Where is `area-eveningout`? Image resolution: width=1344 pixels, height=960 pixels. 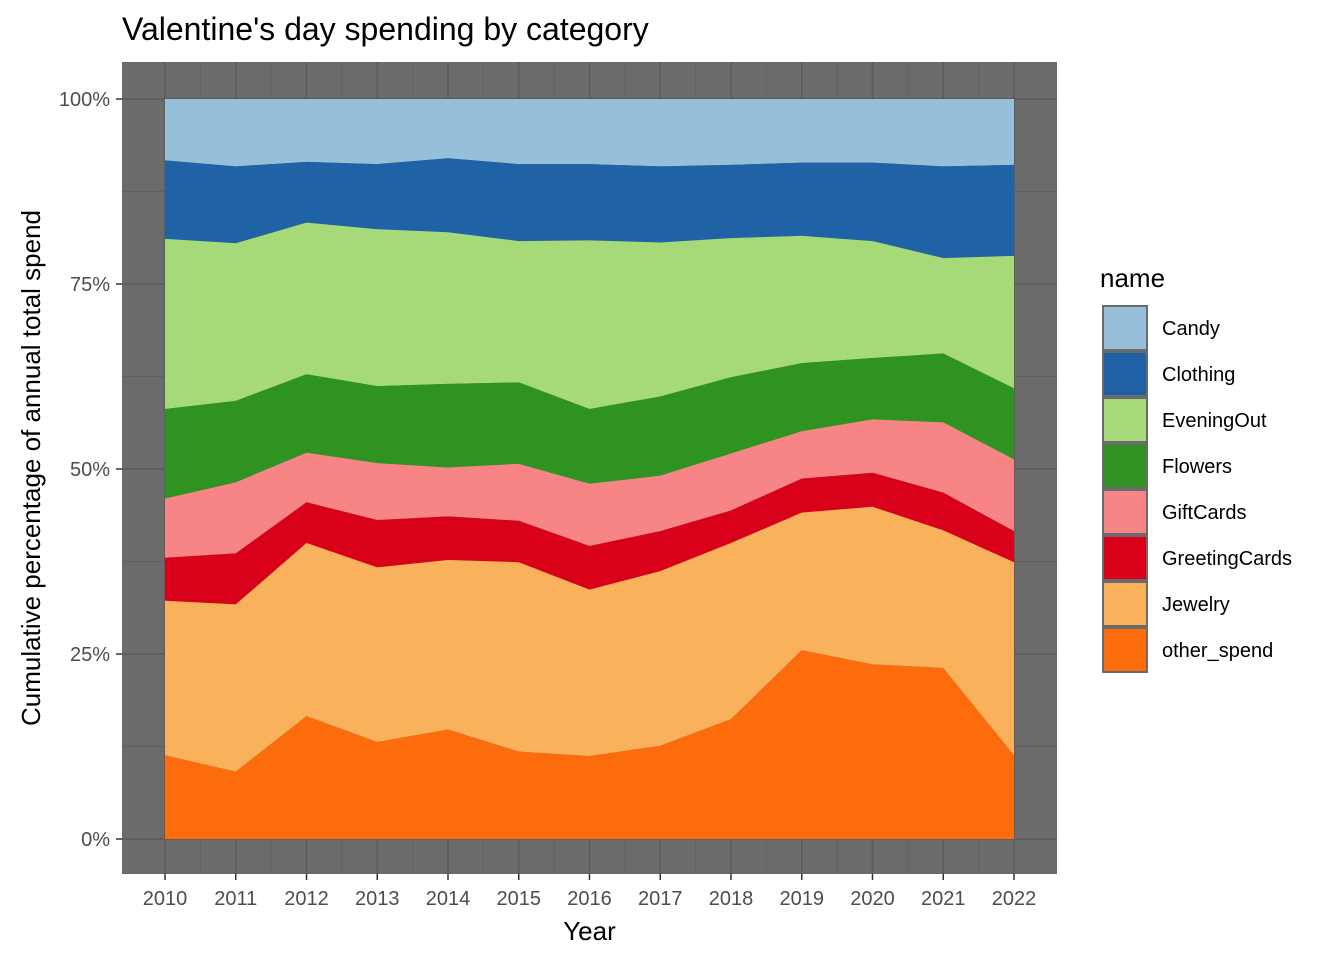
area-eveningout is located at coordinates (589, 316).